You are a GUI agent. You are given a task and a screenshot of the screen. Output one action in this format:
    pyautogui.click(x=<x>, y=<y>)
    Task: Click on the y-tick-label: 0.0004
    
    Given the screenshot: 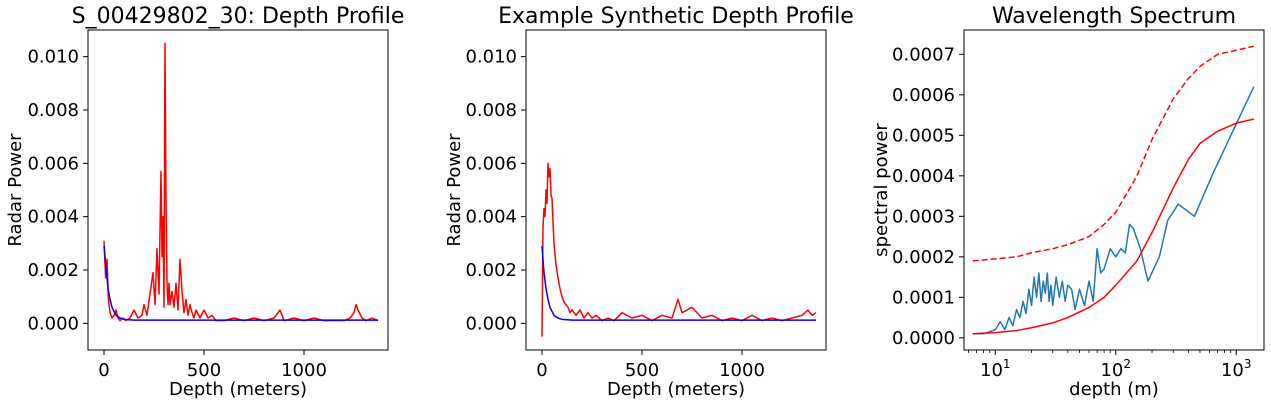 What is the action you would take?
    pyautogui.click(x=923, y=176)
    